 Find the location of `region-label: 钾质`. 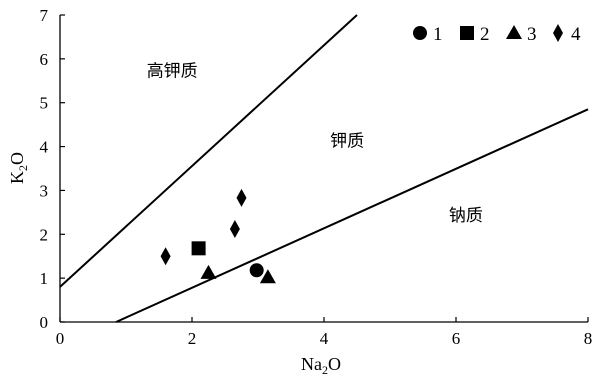

region-label: 钾质 is located at coordinates (347, 142).